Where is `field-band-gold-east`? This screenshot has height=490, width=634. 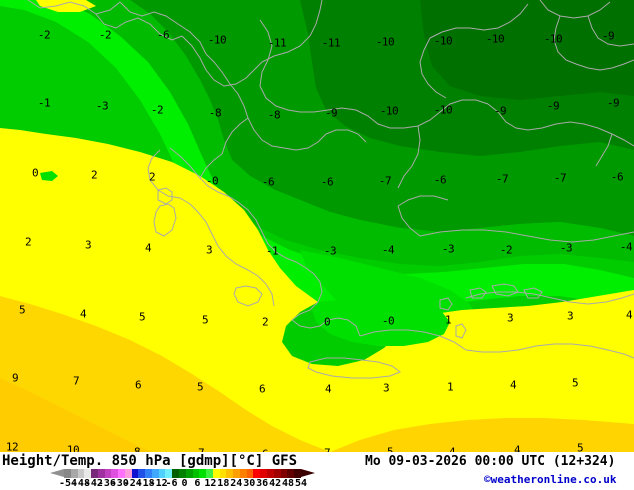 field-band-gold-east is located at coordinates (482, 435).